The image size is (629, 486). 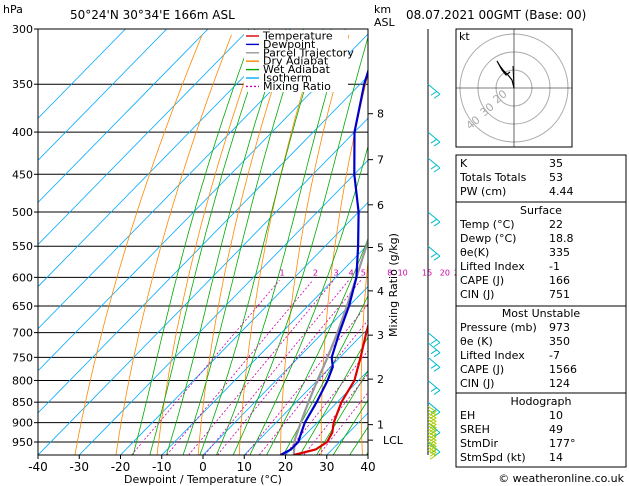 I want to click on hodo-label: SREH, so click(x=475, y=429).